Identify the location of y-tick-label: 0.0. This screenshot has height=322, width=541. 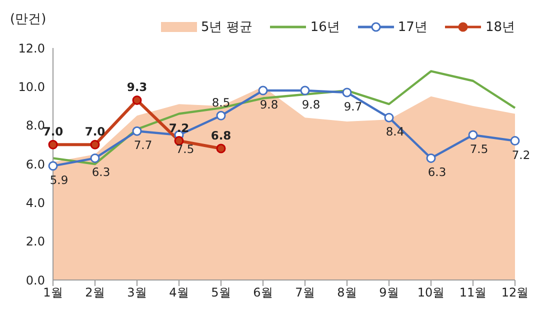
(35, 280).